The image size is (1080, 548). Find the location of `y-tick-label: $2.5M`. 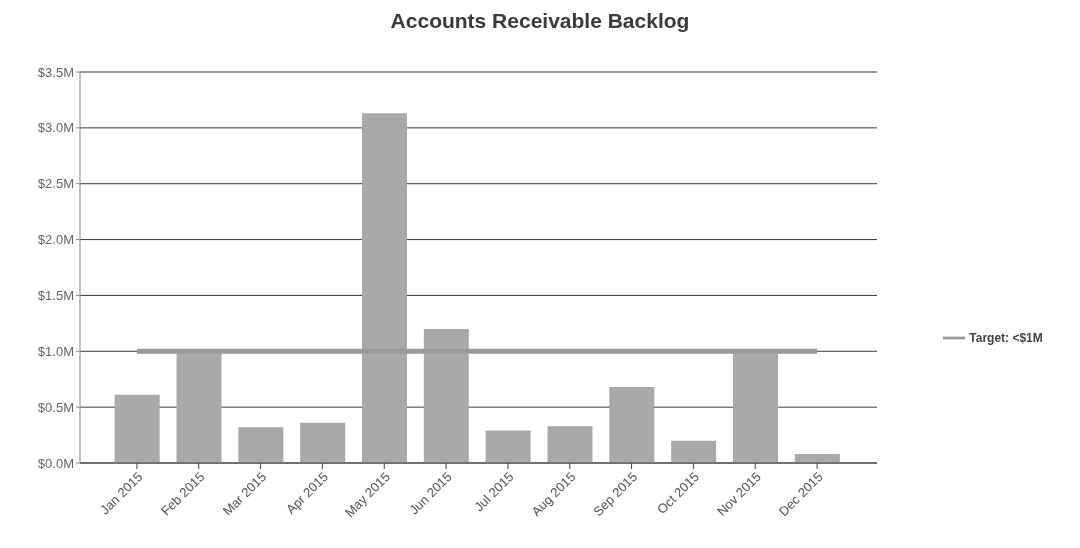

y-tick-label: $2.5M is located at coordinates (55, 184).